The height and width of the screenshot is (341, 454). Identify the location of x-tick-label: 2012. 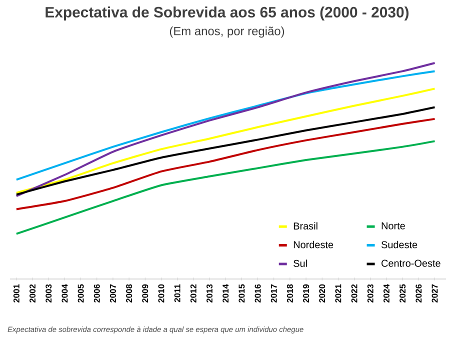
(193, 293).